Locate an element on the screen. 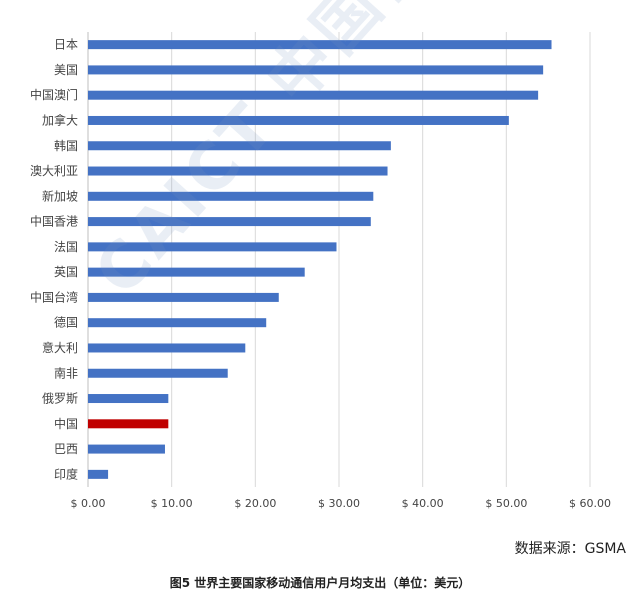  category-label: 中国 is located at coordinates (66, 423).